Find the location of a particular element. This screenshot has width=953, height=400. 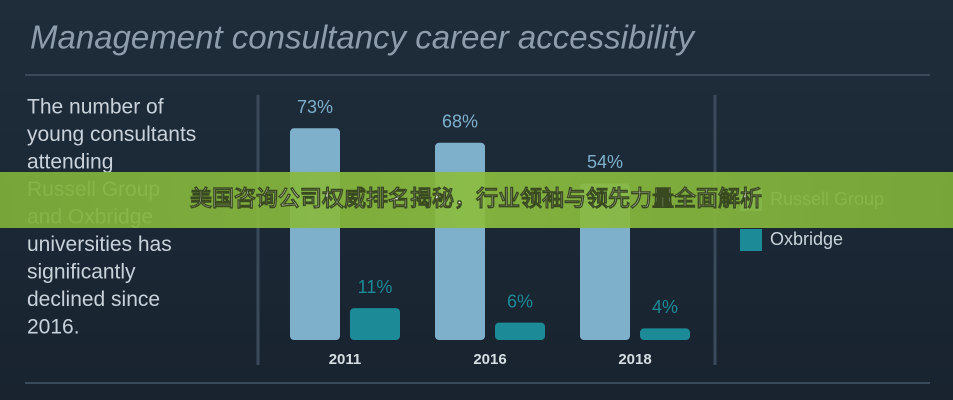

x-tick-label: 2016 is located at coordinates (489, 359).